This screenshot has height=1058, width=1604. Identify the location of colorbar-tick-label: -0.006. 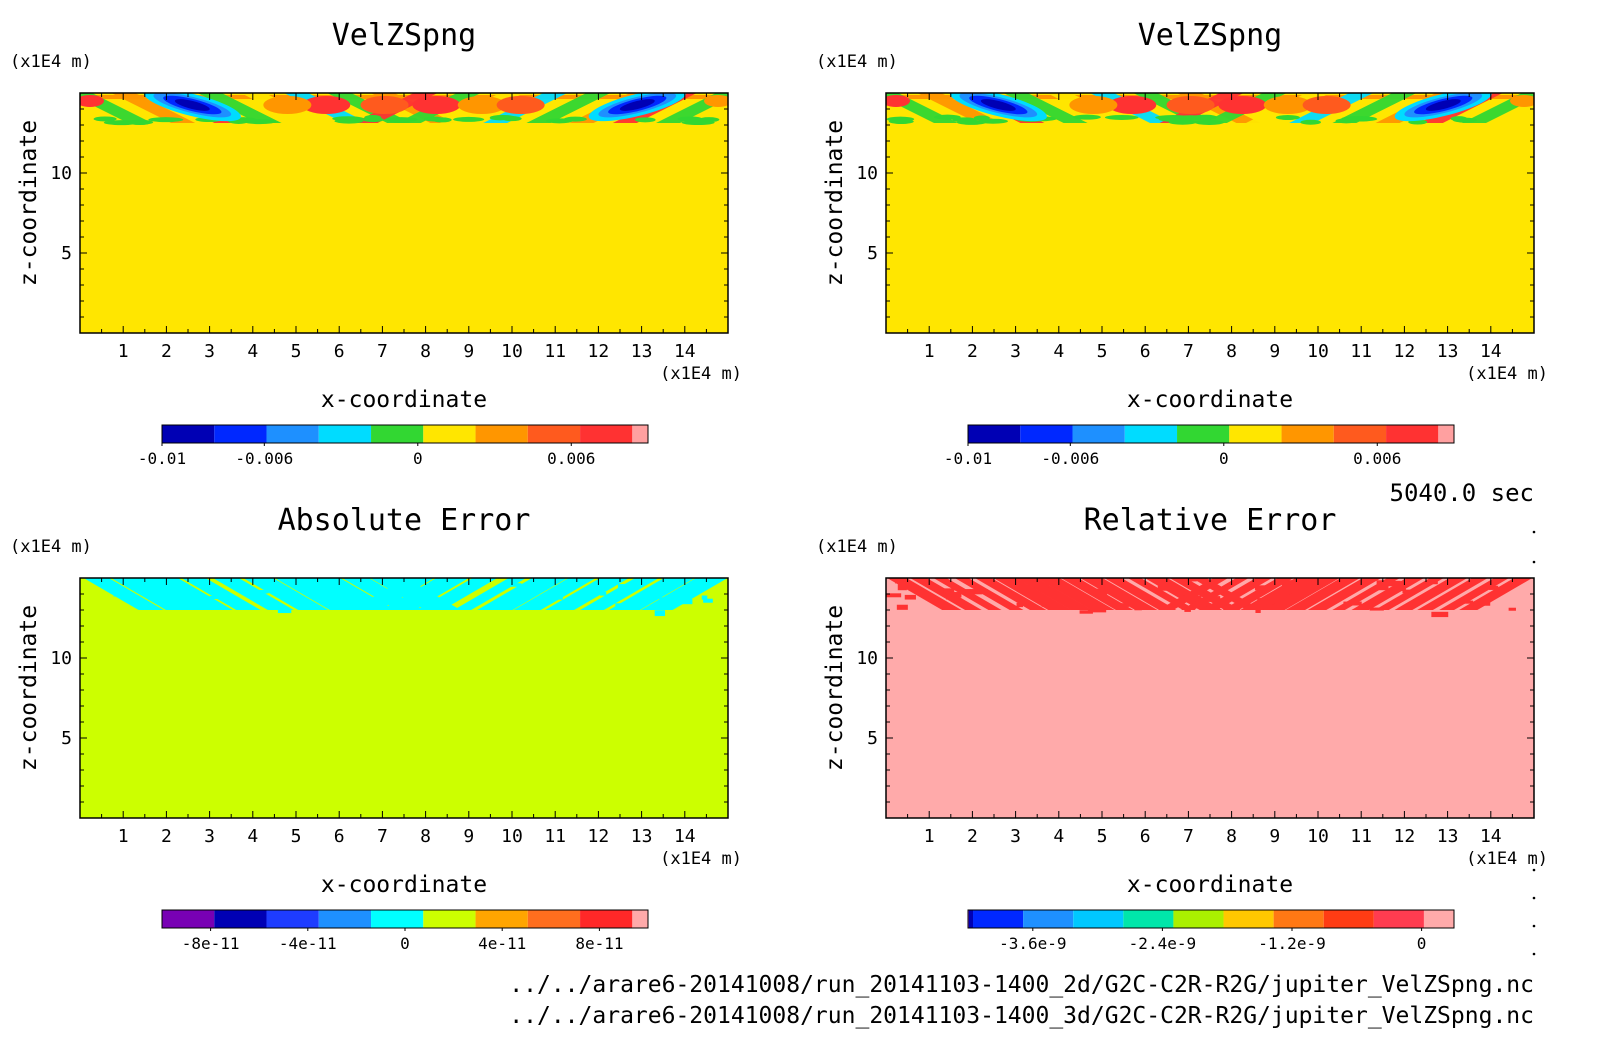
(1070, 458).